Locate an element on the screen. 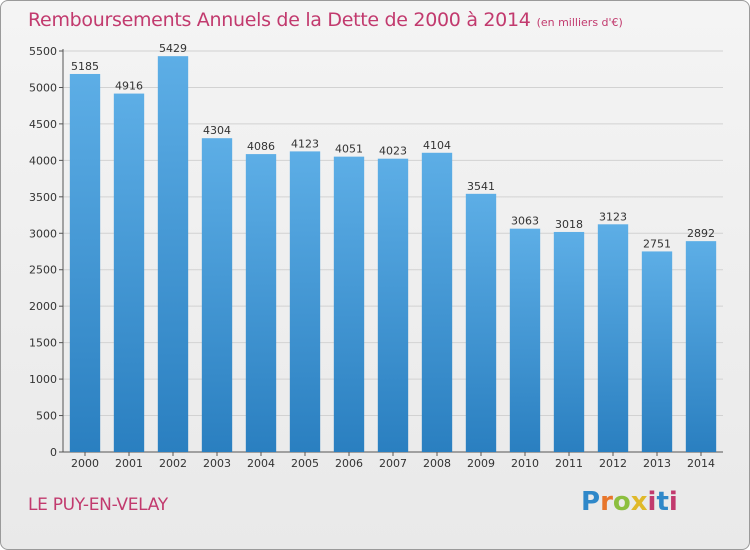 This screenshot has width=750, height=550. x-tick-label: 2012 is located at coordinates (613, 463).